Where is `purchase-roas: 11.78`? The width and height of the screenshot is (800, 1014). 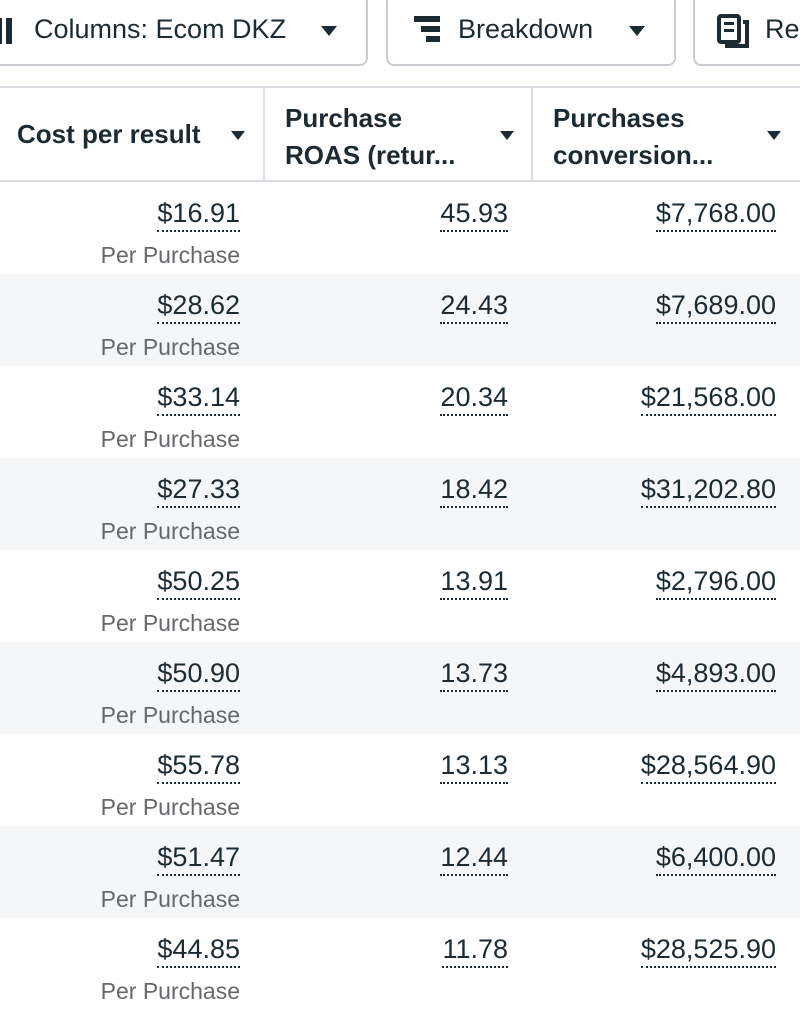
purchase-roas: 11.78 is located at coordinates (475, 950).